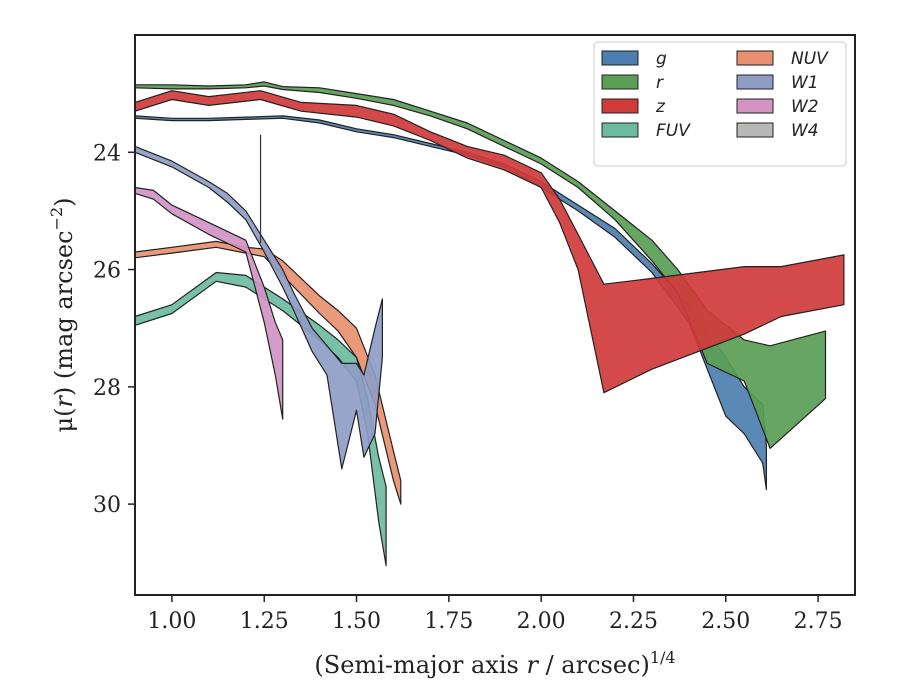  I want to click on legend-swatch-w4, so click(755, 130).